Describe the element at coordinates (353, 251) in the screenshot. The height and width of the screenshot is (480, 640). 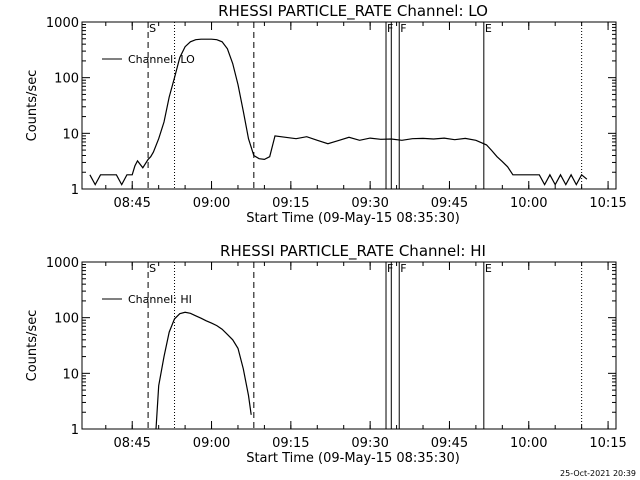
I see `chart-title: RHESSI PARTICLE_RATE Channel: HI` at that location.